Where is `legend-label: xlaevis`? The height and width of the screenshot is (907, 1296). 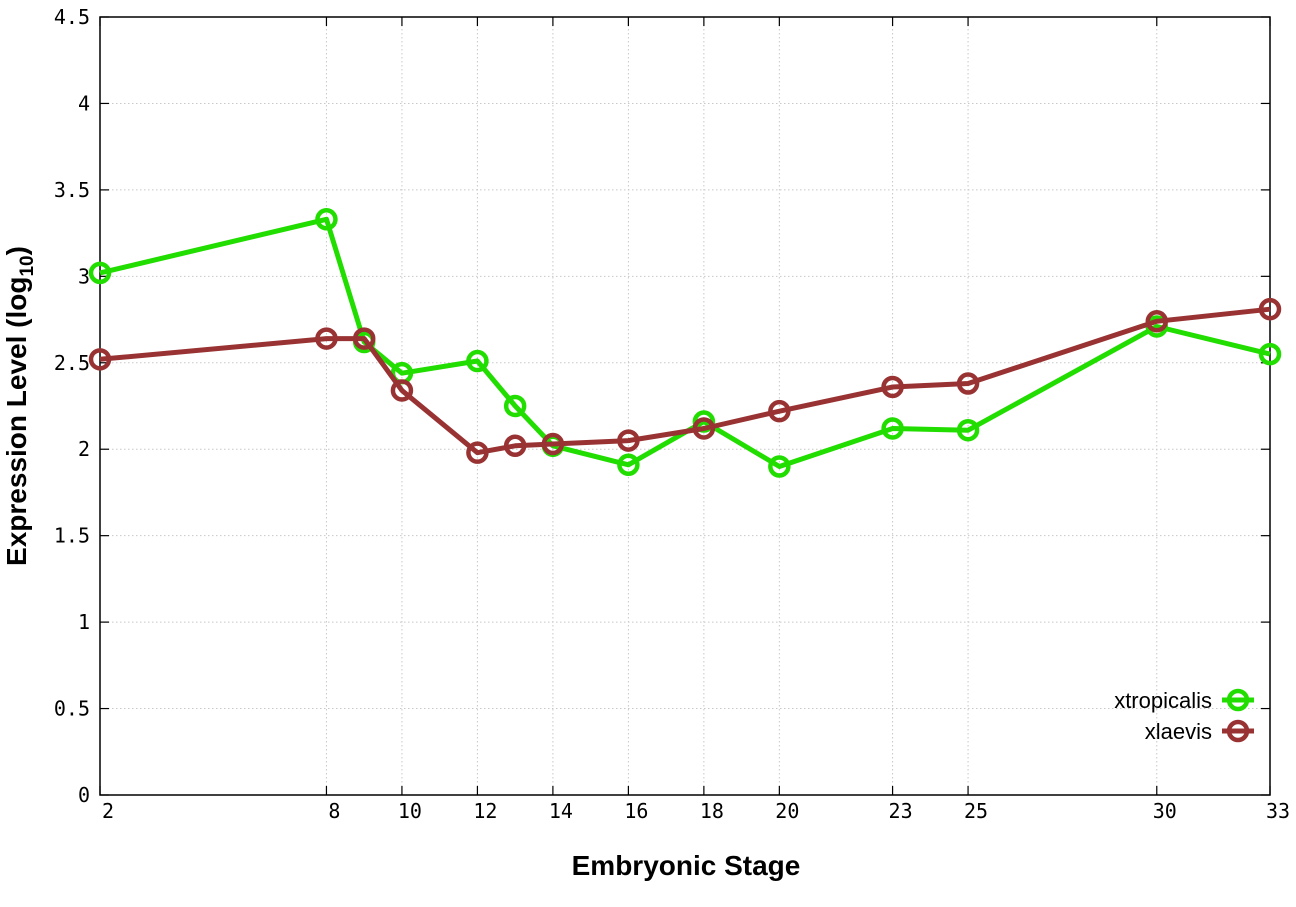
legend-label: xlaevis is located at coordinates (1178, 731).